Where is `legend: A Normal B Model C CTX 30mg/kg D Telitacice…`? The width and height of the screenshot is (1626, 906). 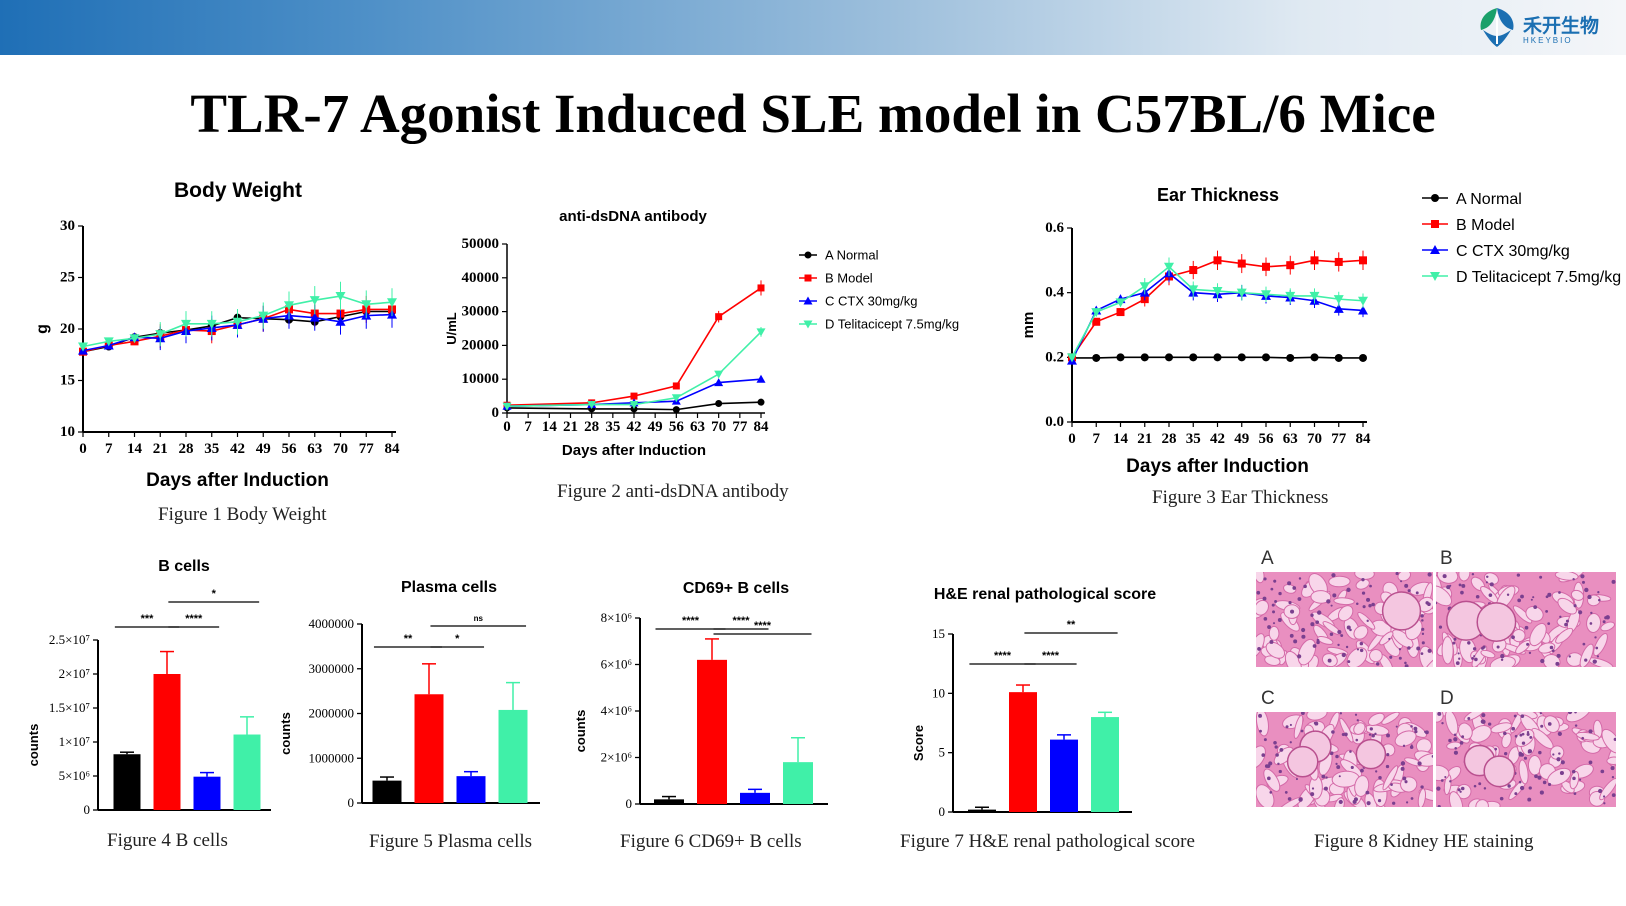 legend: A Normal B Model C CTX 30mg/kg D Telitacice… is located at coordinates (879, 290).